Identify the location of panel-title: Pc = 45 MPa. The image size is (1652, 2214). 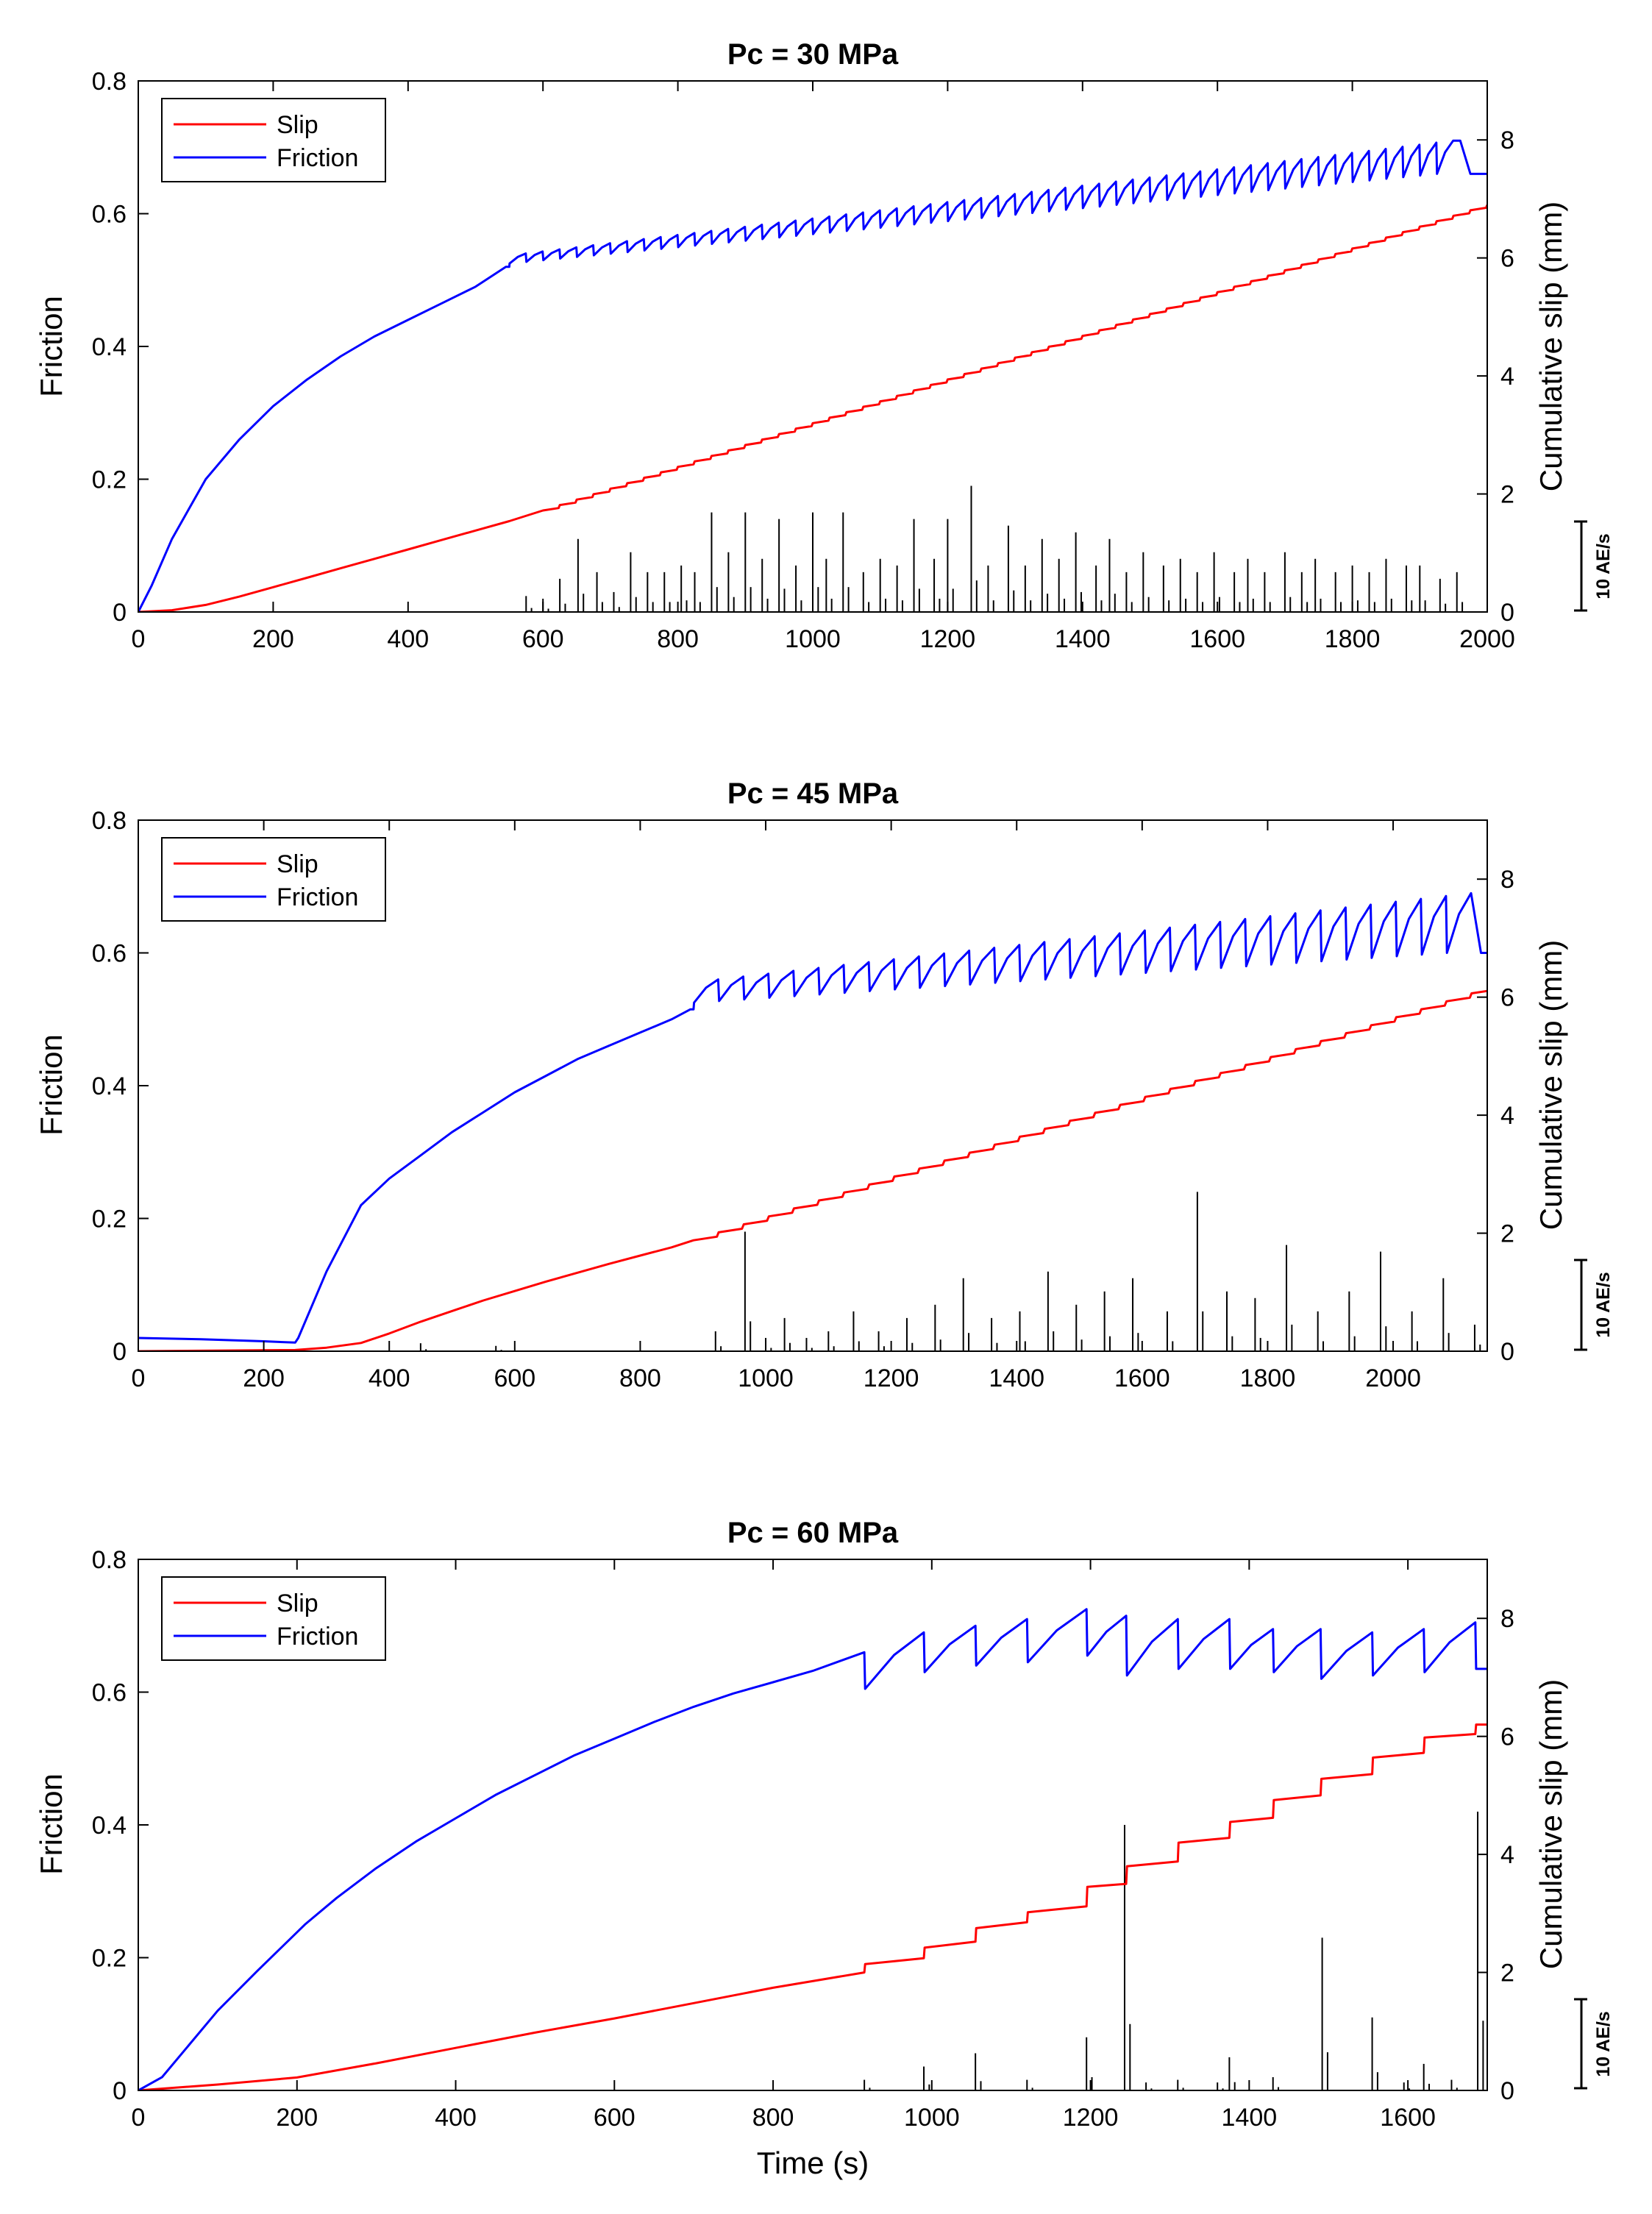
(813, 794).